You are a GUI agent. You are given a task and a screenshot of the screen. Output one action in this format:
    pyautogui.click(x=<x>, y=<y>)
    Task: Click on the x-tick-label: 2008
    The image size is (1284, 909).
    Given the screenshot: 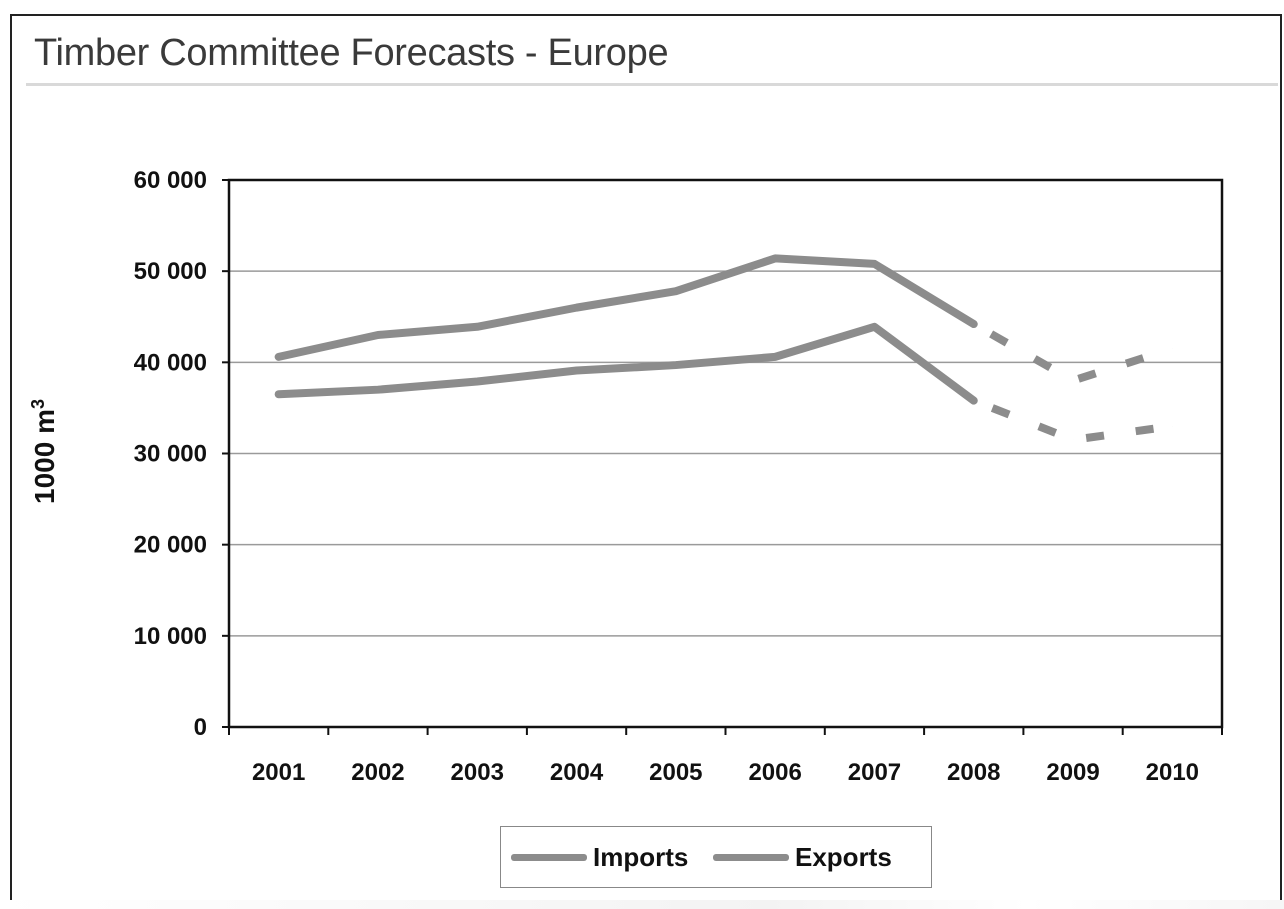 What is the action you would take?
    pyautogui.click(x=973, y=772)
    